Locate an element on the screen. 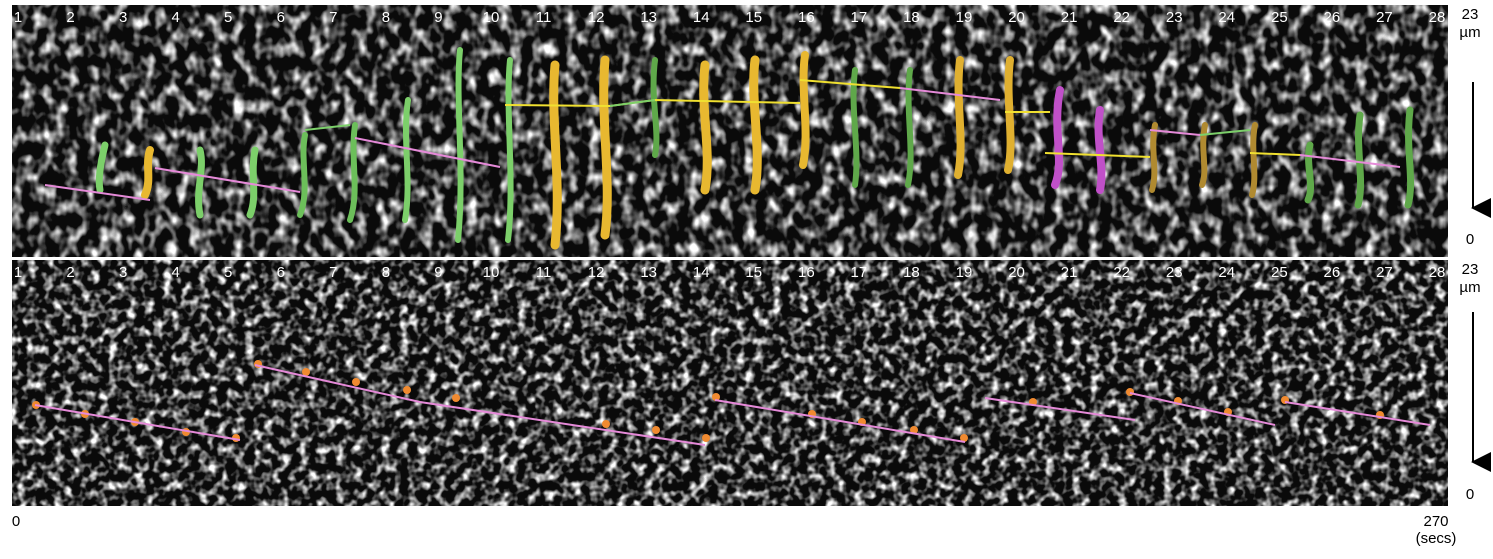 The height and width of the screenshot is (559, 1493). frame-label: 13 is located at coordinates (648, 17).